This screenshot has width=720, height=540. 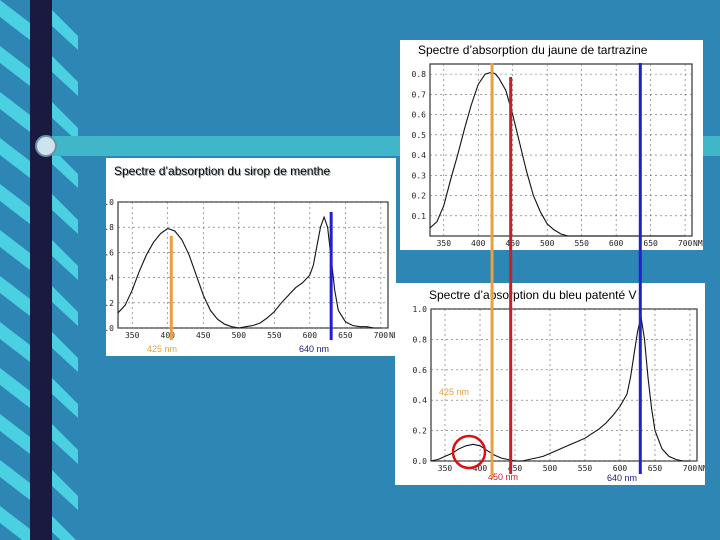 I want to click on y-tick-label: 0.1, so click(x=419, y=216).